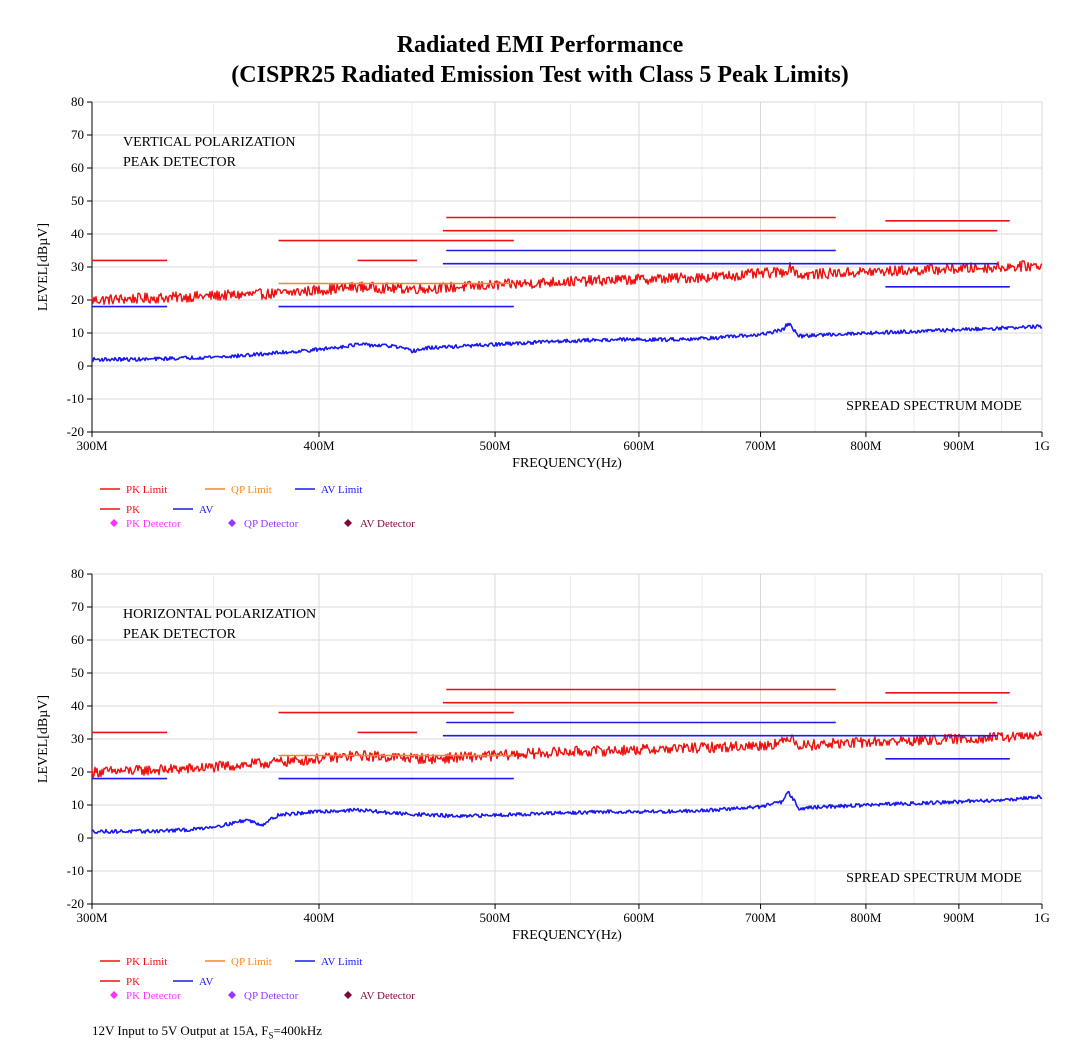 This screenshot has height=1062, width=1080. I want to click on c2-y-tick-label-80: 80, so click(77, 573).